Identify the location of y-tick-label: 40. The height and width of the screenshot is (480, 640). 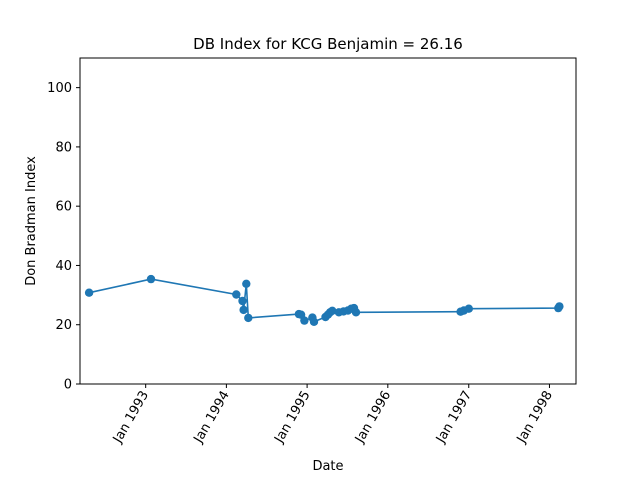
(63, 266).